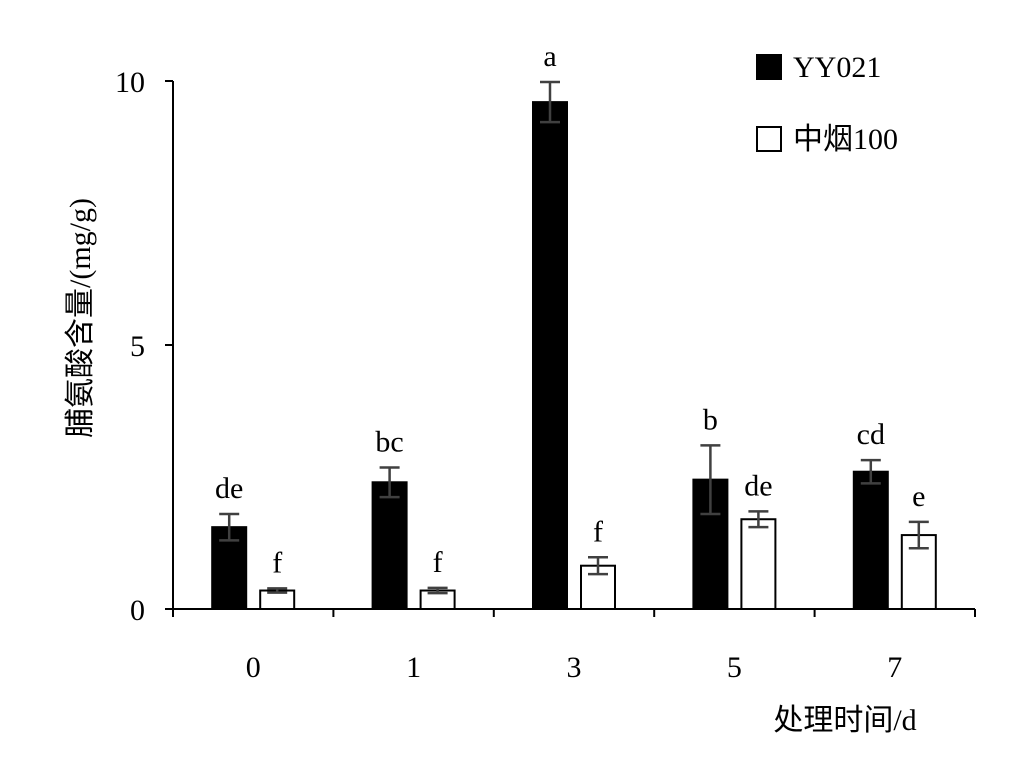 Image resolution: width=1014 pixels, height=760 pixels. Describe the element at coordinates (710, 419) in the screenshot. I see `significance-letter: b` at that location.